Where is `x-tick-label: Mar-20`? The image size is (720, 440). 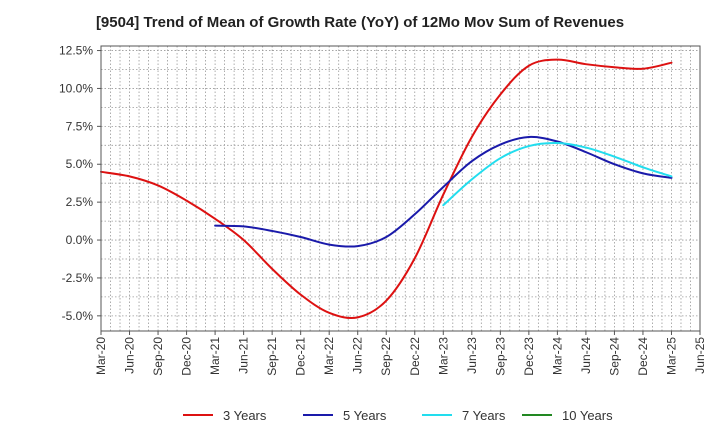
x-tick-label: Mar-20 is located at coordinates (101, 356).